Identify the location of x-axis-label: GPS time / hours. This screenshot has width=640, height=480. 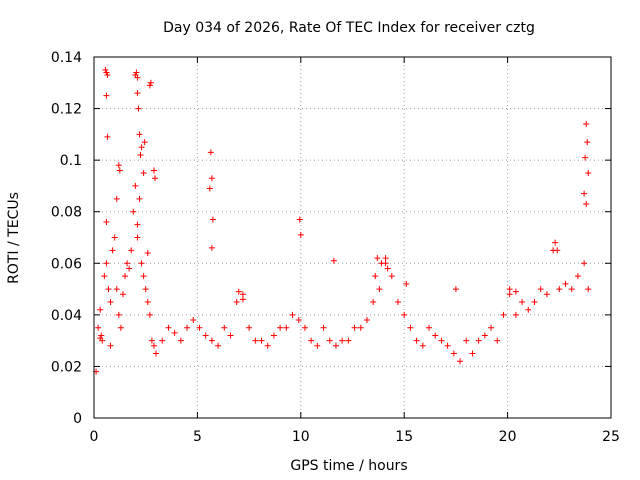
(348, 466).